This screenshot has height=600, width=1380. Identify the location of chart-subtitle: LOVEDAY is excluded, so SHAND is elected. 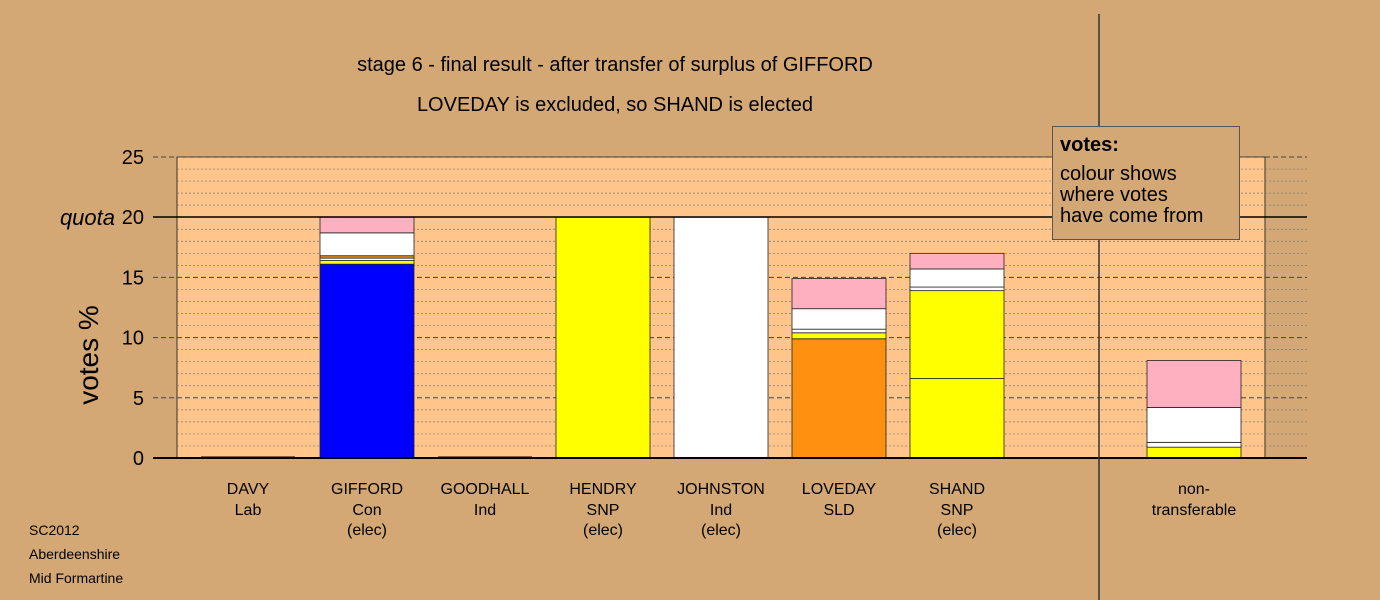
(615, 105).